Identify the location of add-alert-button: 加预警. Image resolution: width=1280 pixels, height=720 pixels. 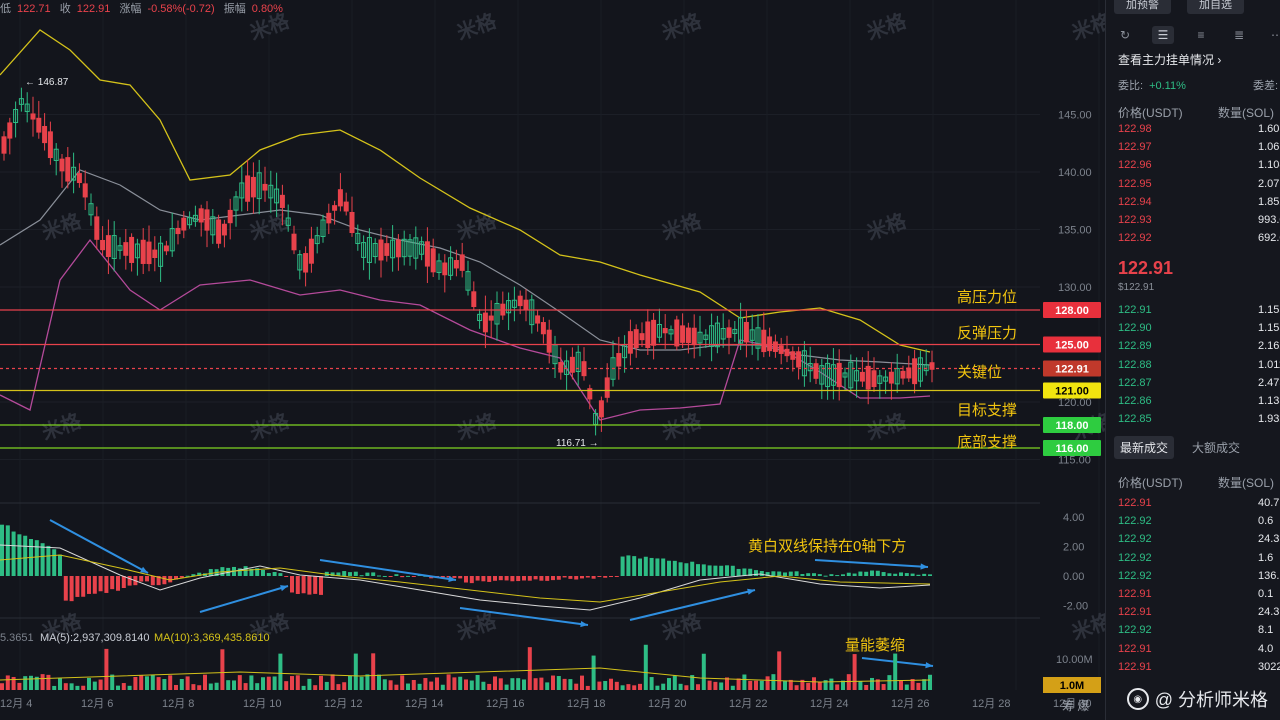
(1142, 7).